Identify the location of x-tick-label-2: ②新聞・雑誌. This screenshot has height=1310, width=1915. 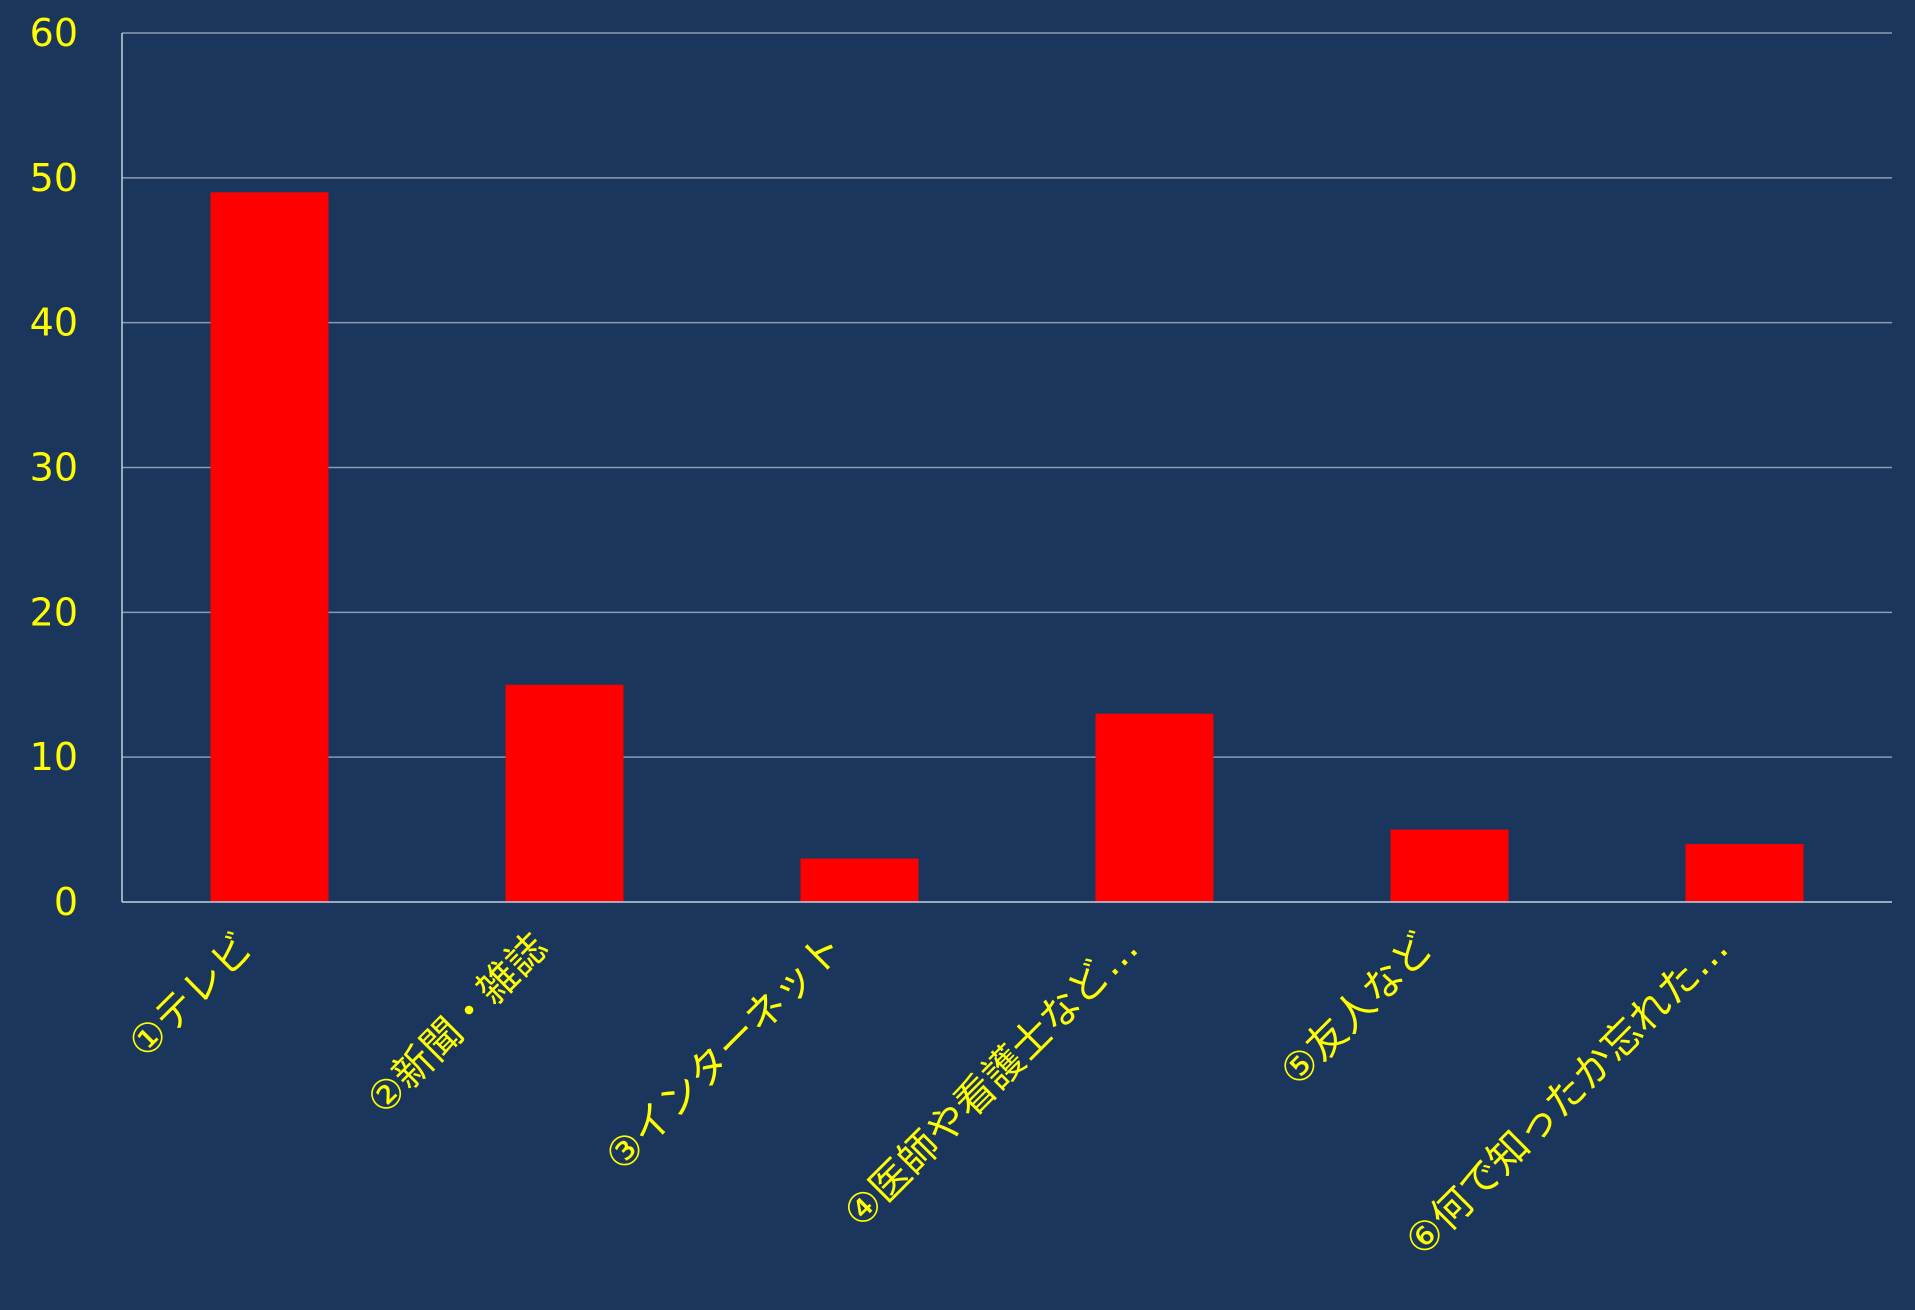
(457, 1024).